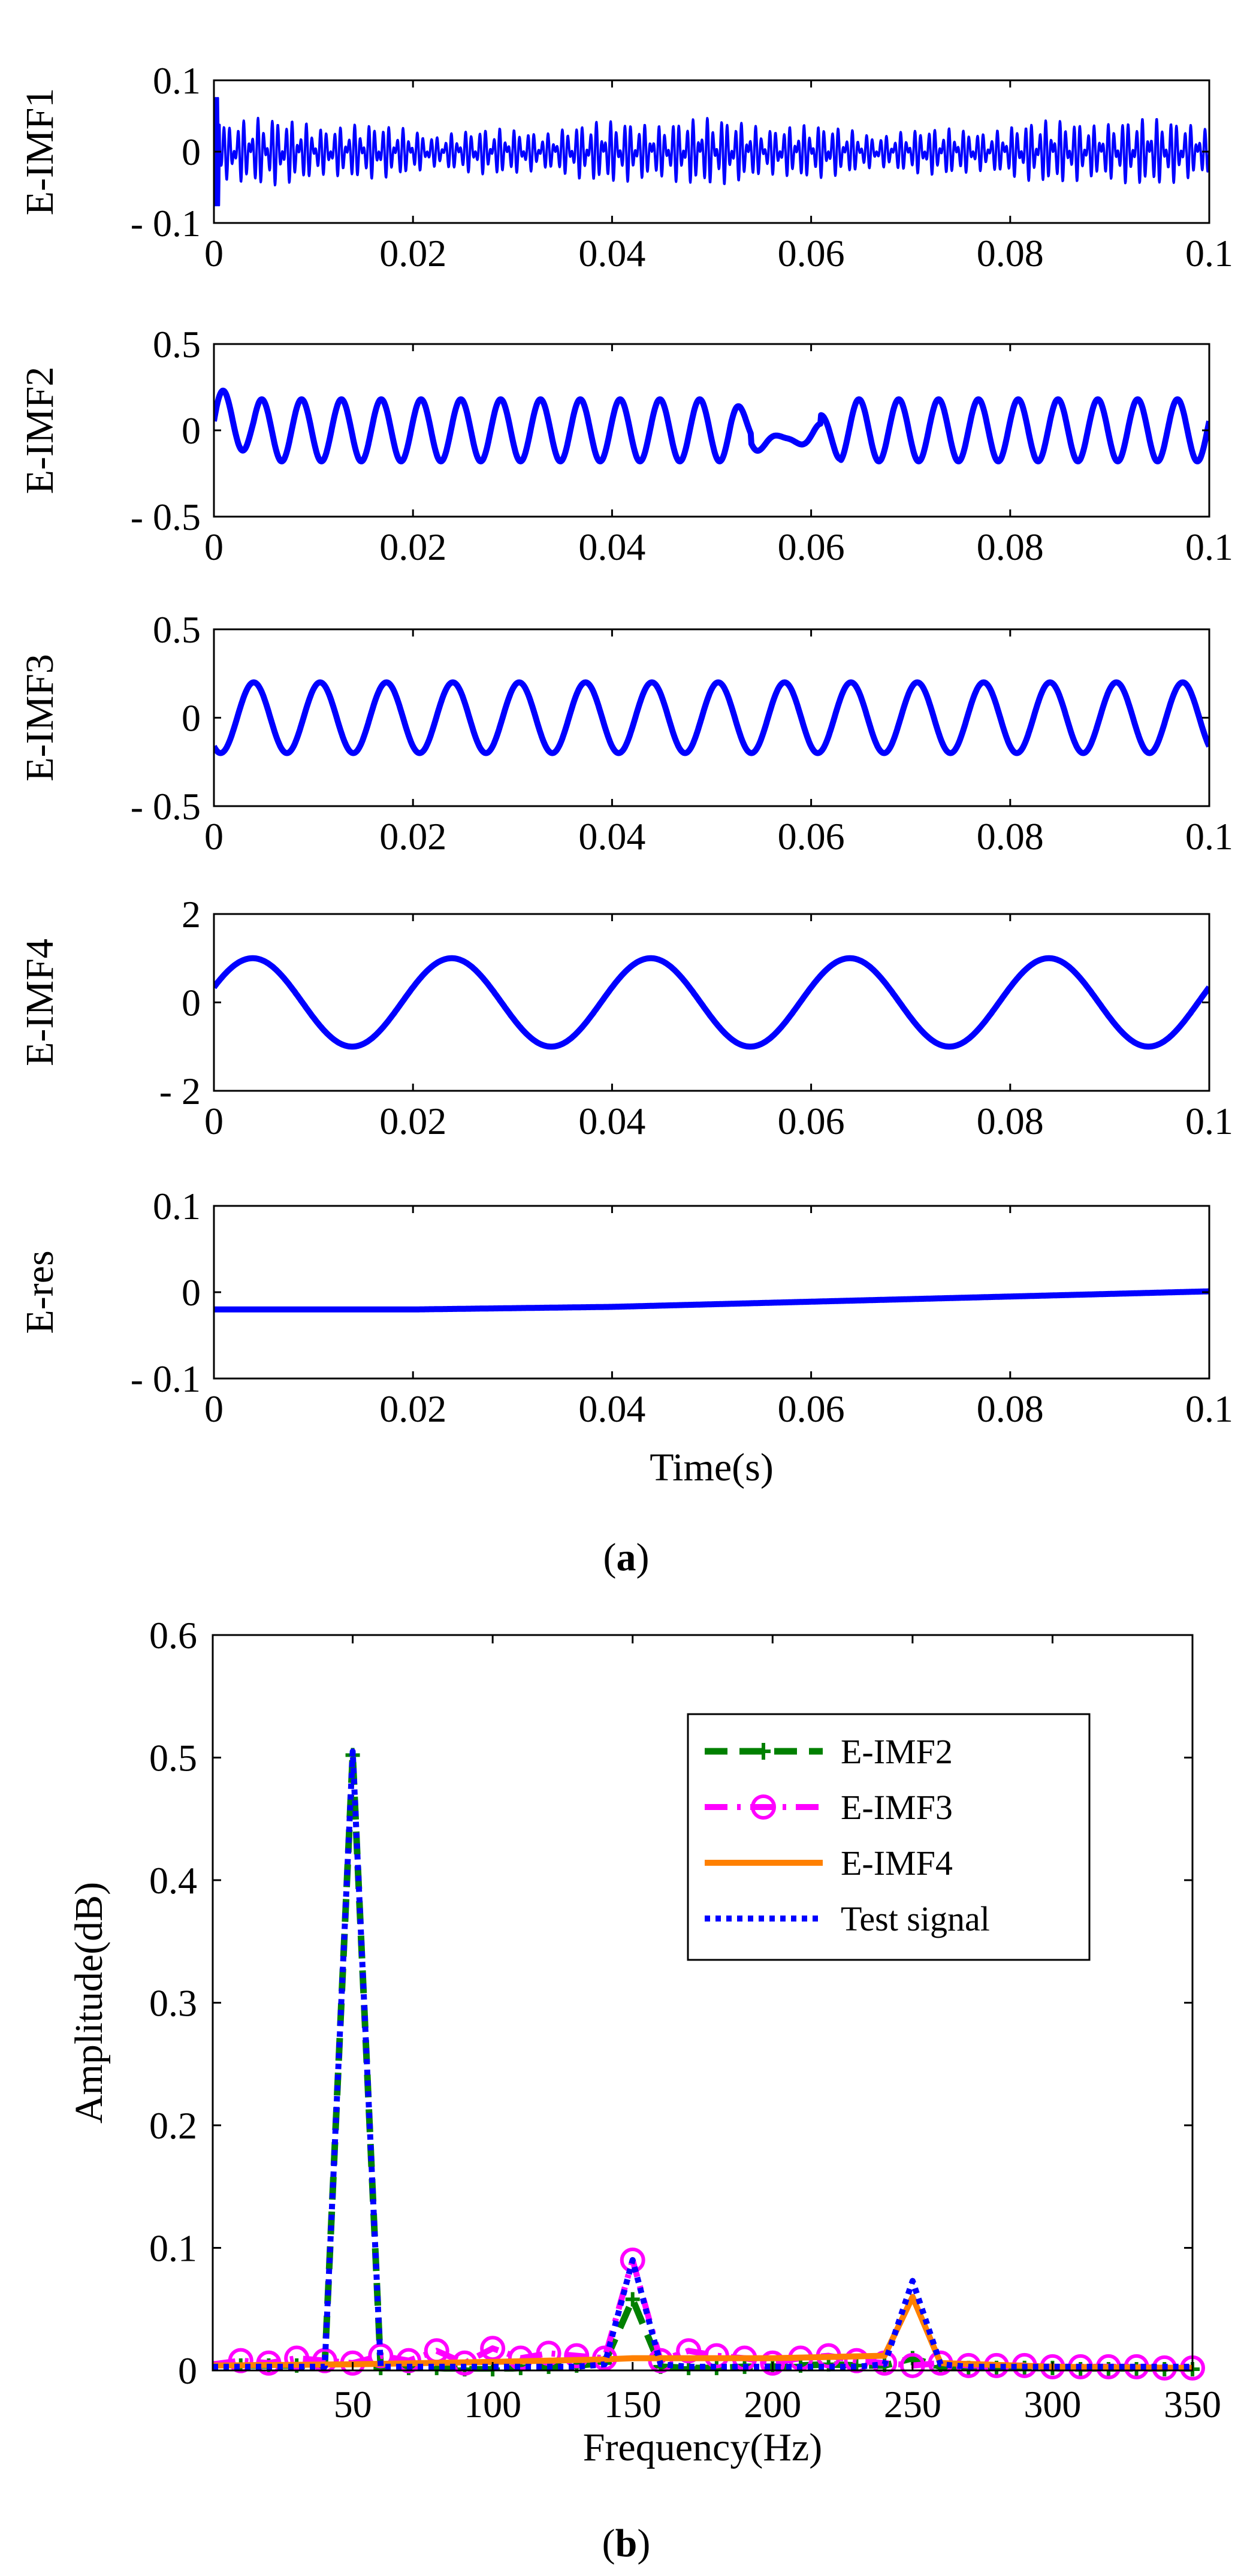 This screenshot has width=1253, height=2576. Describe the element at coordinates (912, 2404) in the screenshot. I see `x-tick-label: 250` at that location.